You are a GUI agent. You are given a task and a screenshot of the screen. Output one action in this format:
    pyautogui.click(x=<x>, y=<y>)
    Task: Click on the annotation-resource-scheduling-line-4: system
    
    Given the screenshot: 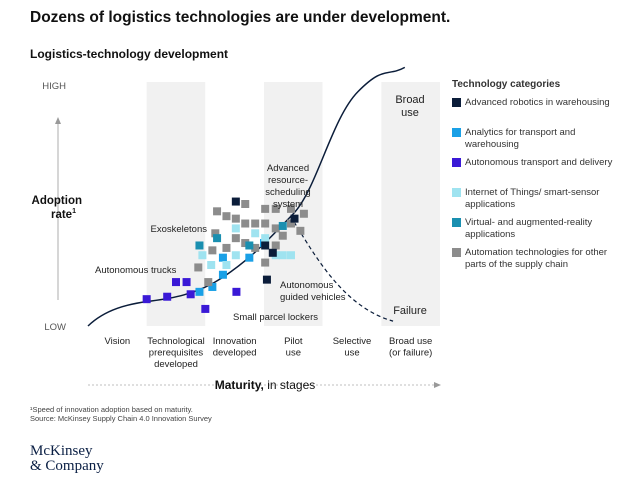 What is the action you would take?
    pyautogui.click(x=288, y=204)
    